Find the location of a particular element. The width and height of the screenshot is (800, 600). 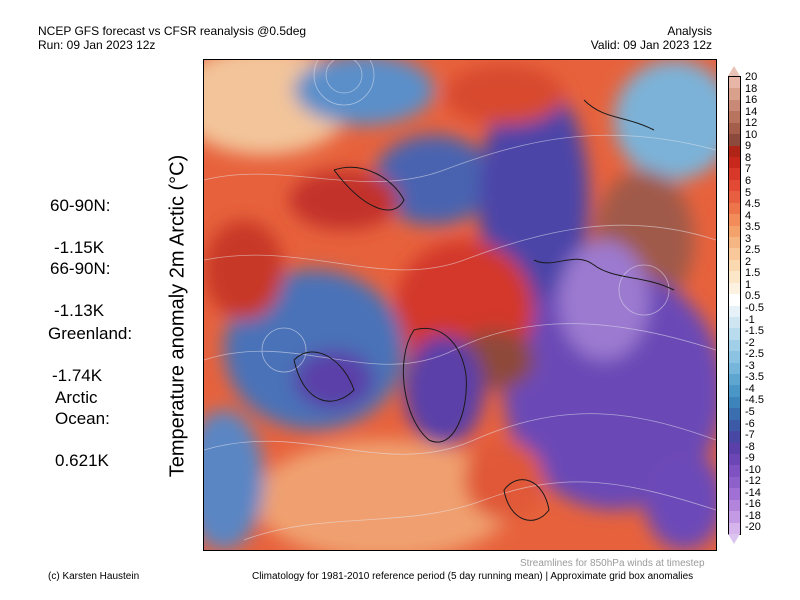

colorbar-tick-label: -2.5 is located at coordinates (754, 354).